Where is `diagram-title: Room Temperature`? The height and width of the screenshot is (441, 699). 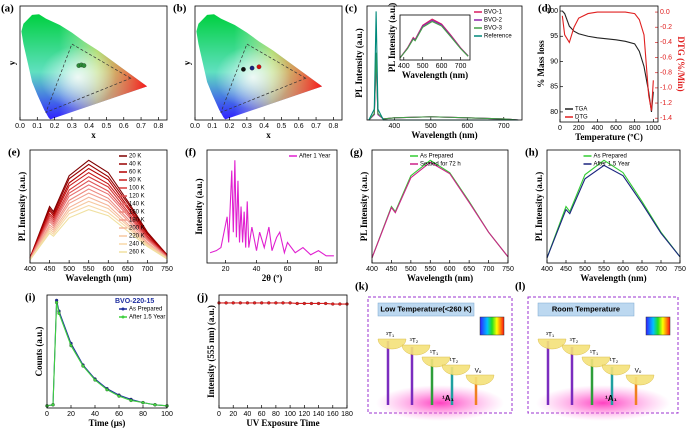
diagram-title: Room Temperature is located at coordinates (586, 308).